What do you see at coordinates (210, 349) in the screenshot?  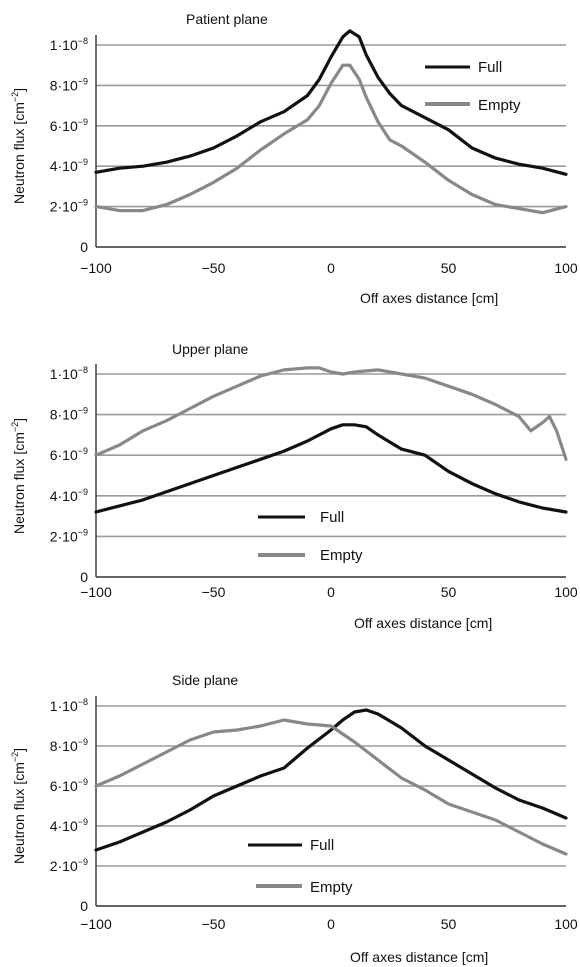 I see `chart-title: Upper plane` at bounding box center [210, 349].